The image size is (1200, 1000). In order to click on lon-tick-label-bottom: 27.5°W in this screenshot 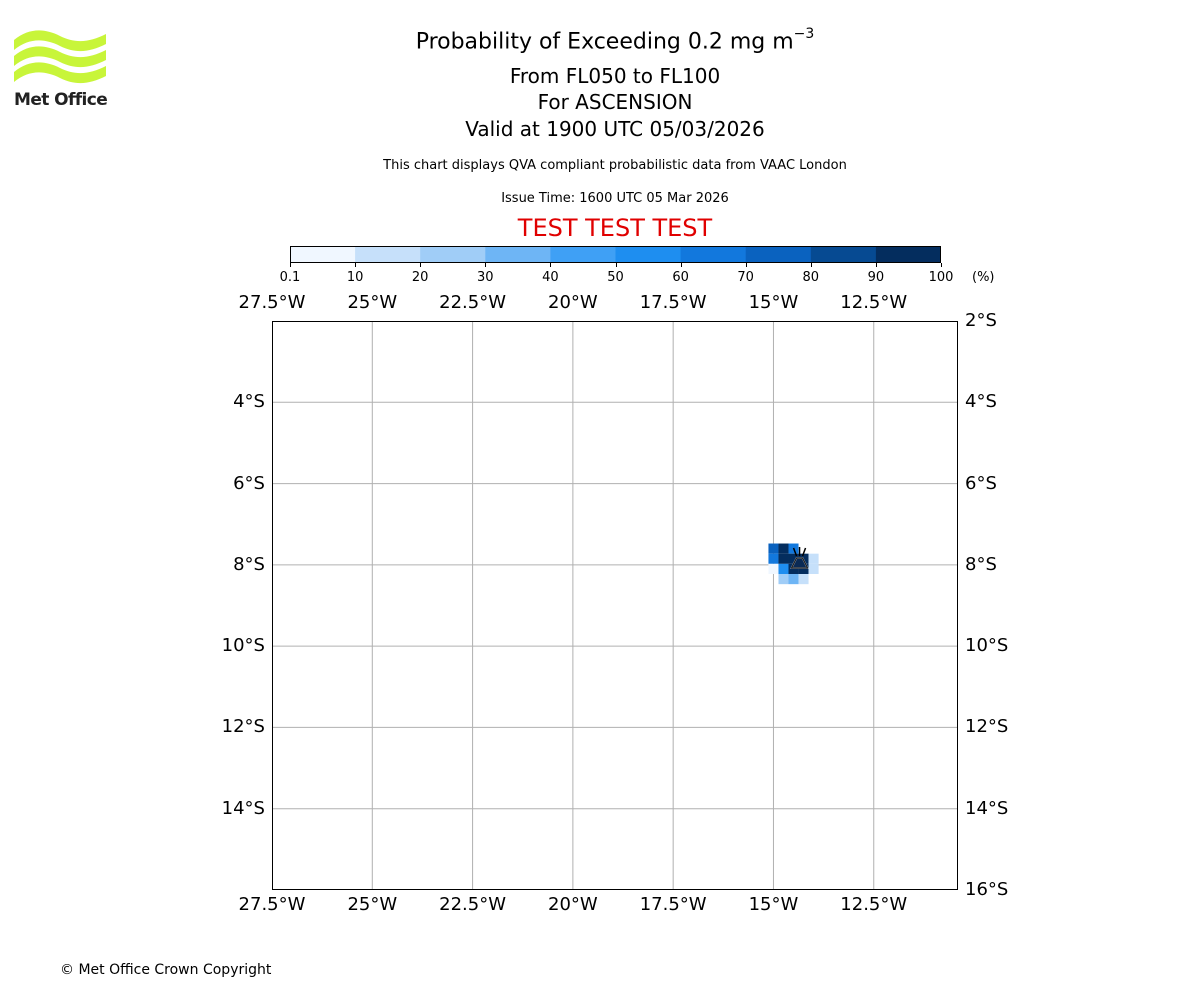, I will do `click(272, 904)`.